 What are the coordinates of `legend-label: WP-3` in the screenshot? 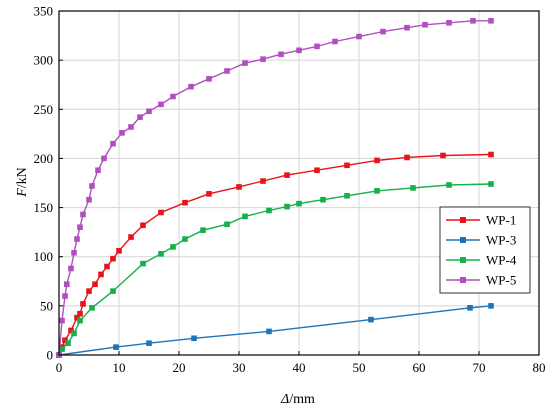 It's located at (501, 240).